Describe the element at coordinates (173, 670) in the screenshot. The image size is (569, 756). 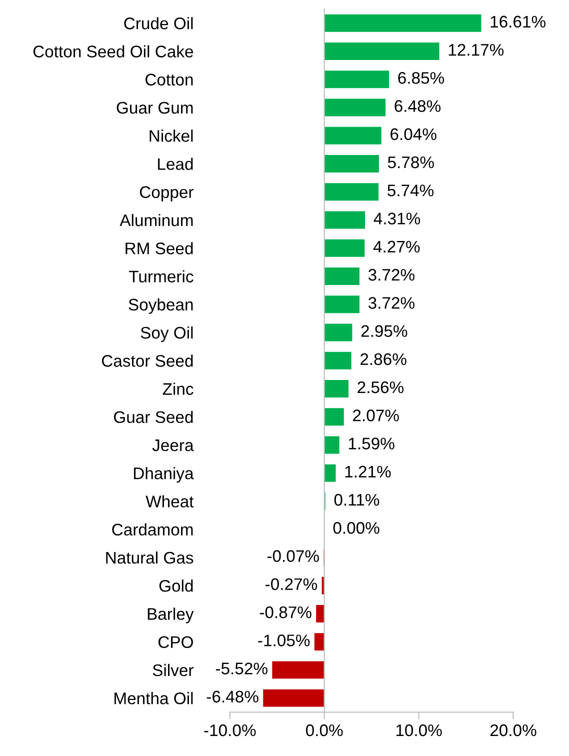
I see `y-tick-label: Silver` at that location.